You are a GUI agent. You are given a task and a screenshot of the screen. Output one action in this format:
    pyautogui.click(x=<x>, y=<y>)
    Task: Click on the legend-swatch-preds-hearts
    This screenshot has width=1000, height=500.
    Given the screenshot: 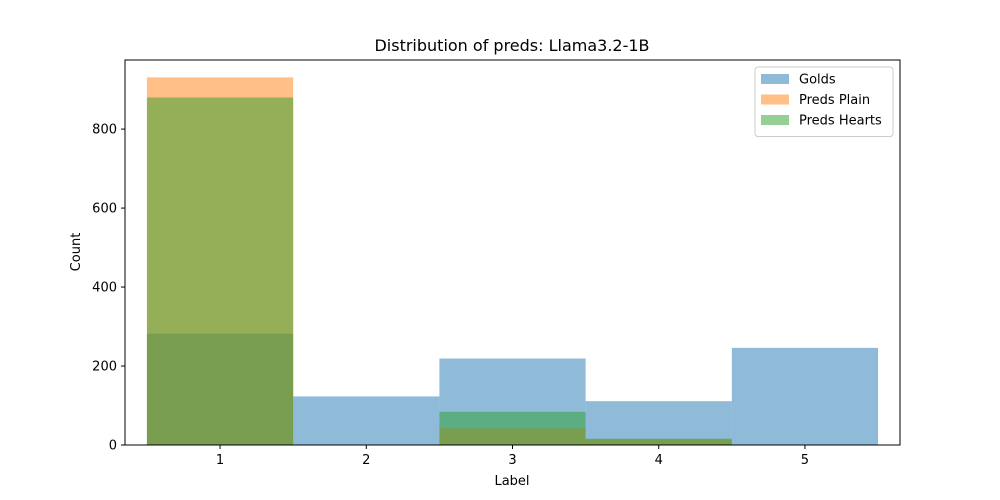 What is the action you would take?
    pyautogui.click(x=775, y=120)
    